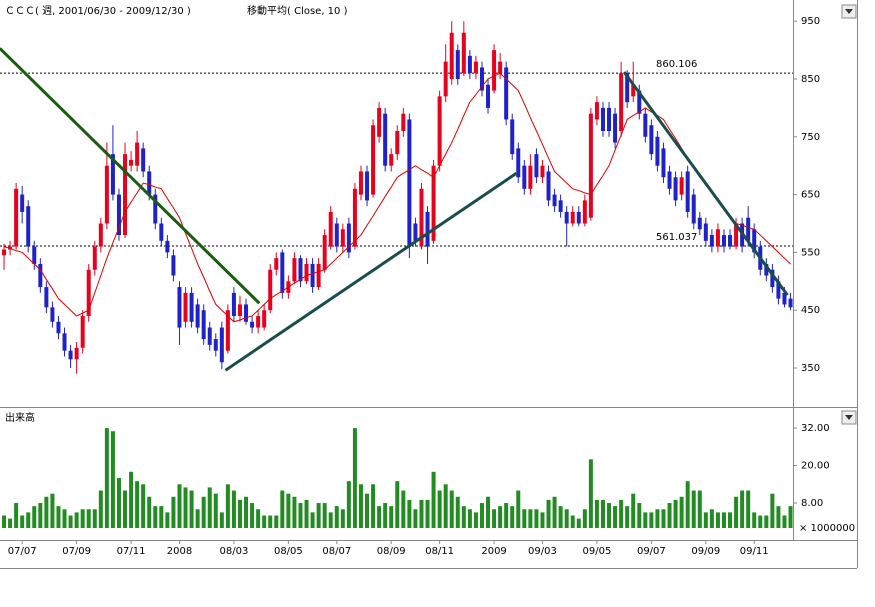 Image resolution: width=875 pixels, height=607 pixels. I want to click on x-tick-label: 09/07, so click(651, 551).